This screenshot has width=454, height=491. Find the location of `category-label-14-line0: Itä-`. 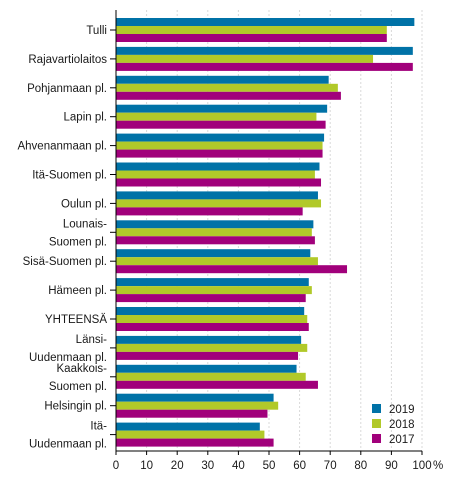

category-label-14-line0: Itä- is located at coordinates (98, 427).